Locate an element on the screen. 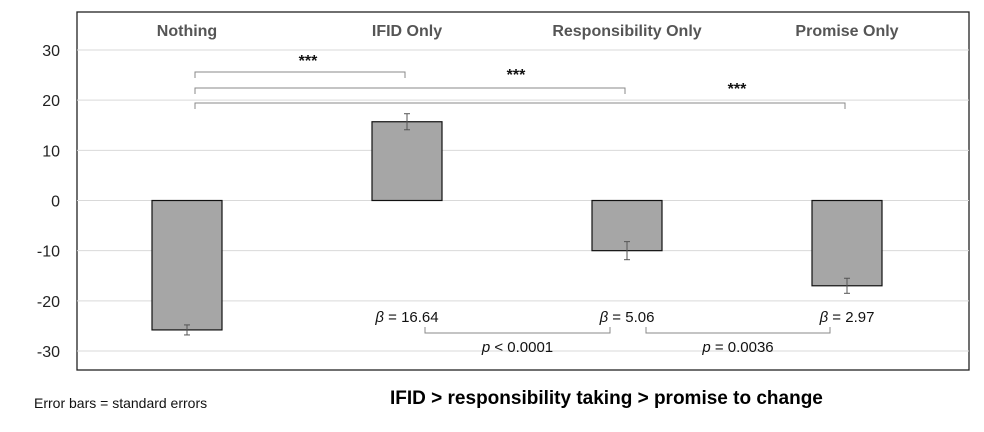 The width and height of the screenshot is (984, 432). y-tick-label: 30 is located at coordinates (51, 51).